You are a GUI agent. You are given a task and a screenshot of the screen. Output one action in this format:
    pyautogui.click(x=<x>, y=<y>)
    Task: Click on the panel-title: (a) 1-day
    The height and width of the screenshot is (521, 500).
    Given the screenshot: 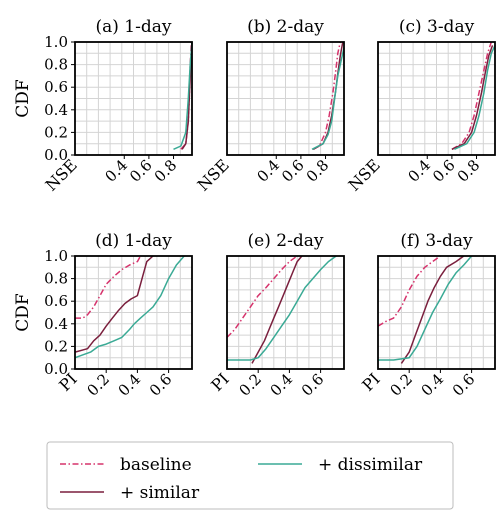 What is the action you would take?
    pyautogui.click(x=134, y=27)
    